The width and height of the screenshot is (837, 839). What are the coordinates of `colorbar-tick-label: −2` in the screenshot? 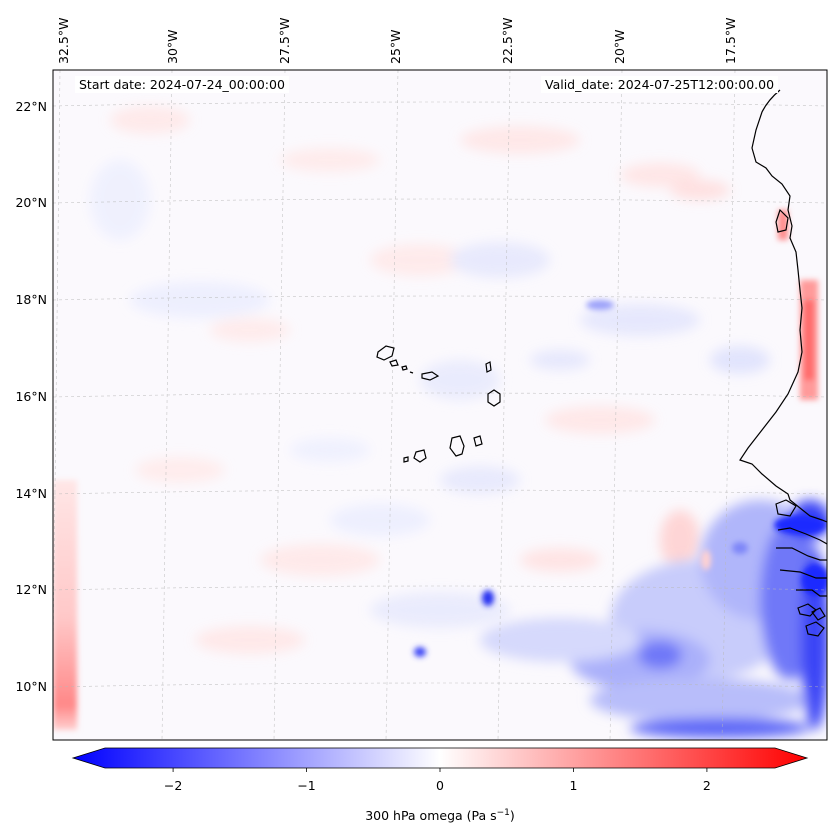 It's located at (173, 785).